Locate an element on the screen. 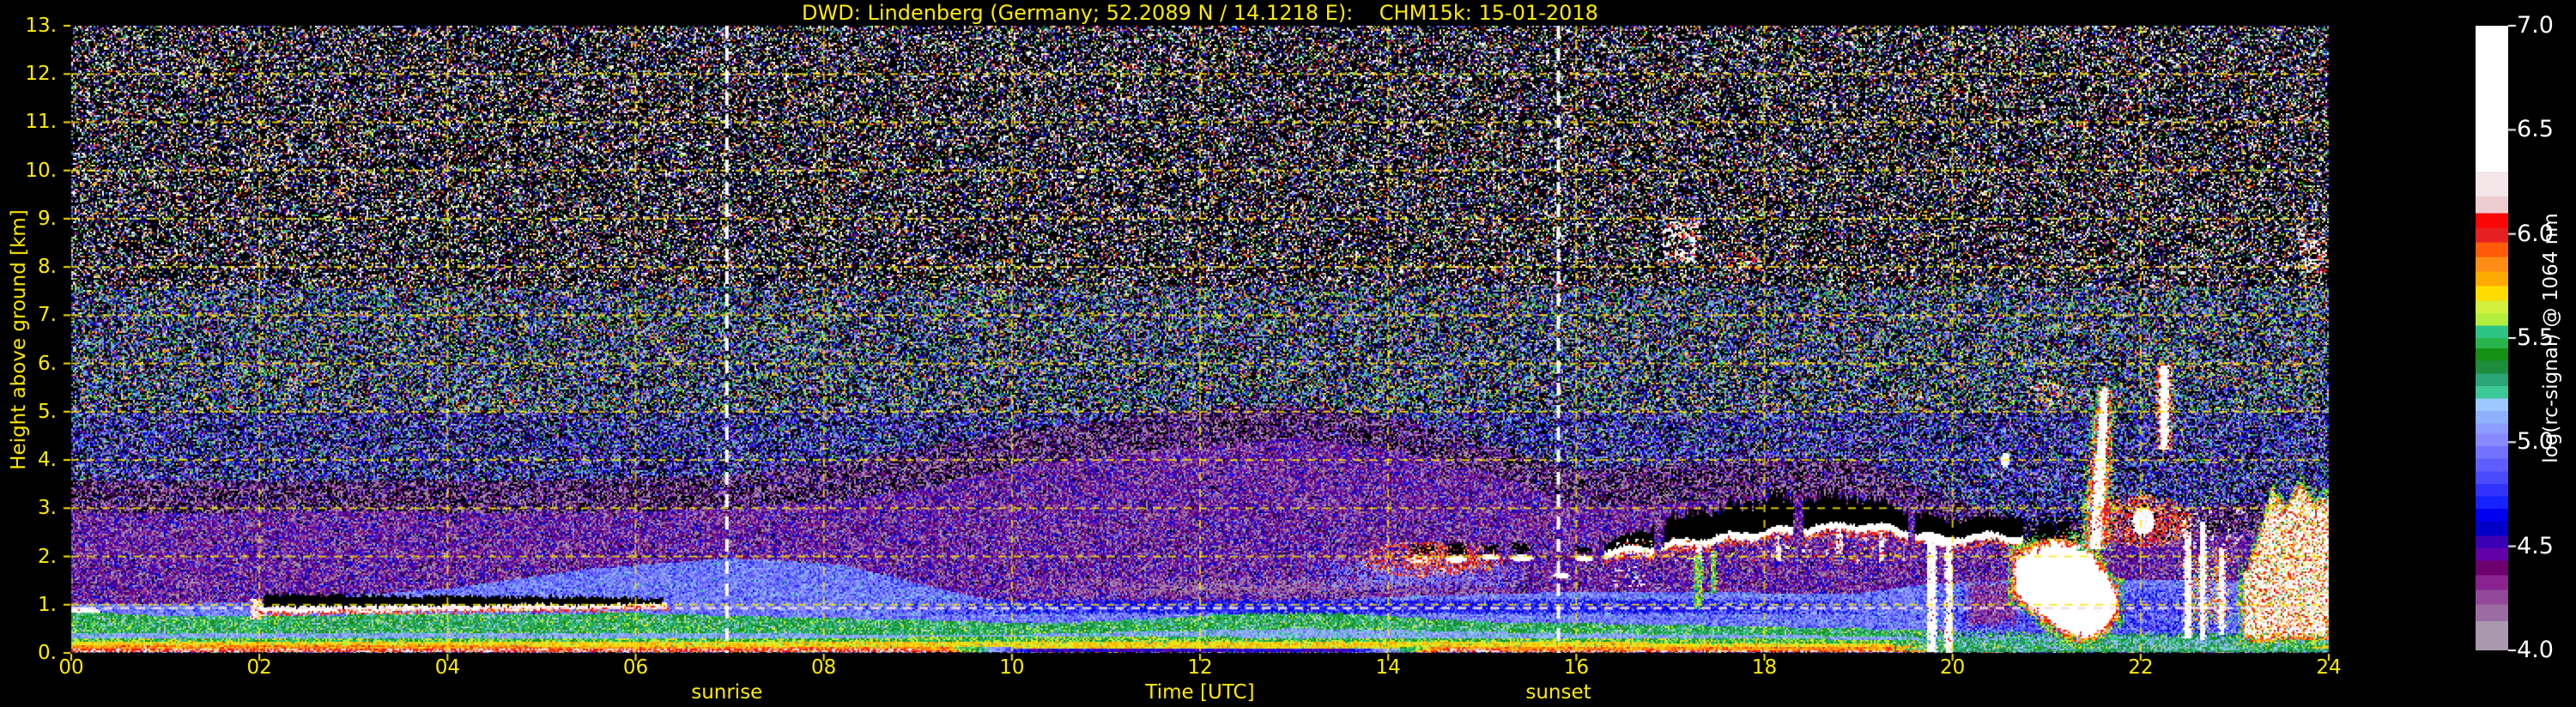 The width and height of the screenshot is (2576, 707). x-tick-label: 08 is located at coordinates (824, 667).